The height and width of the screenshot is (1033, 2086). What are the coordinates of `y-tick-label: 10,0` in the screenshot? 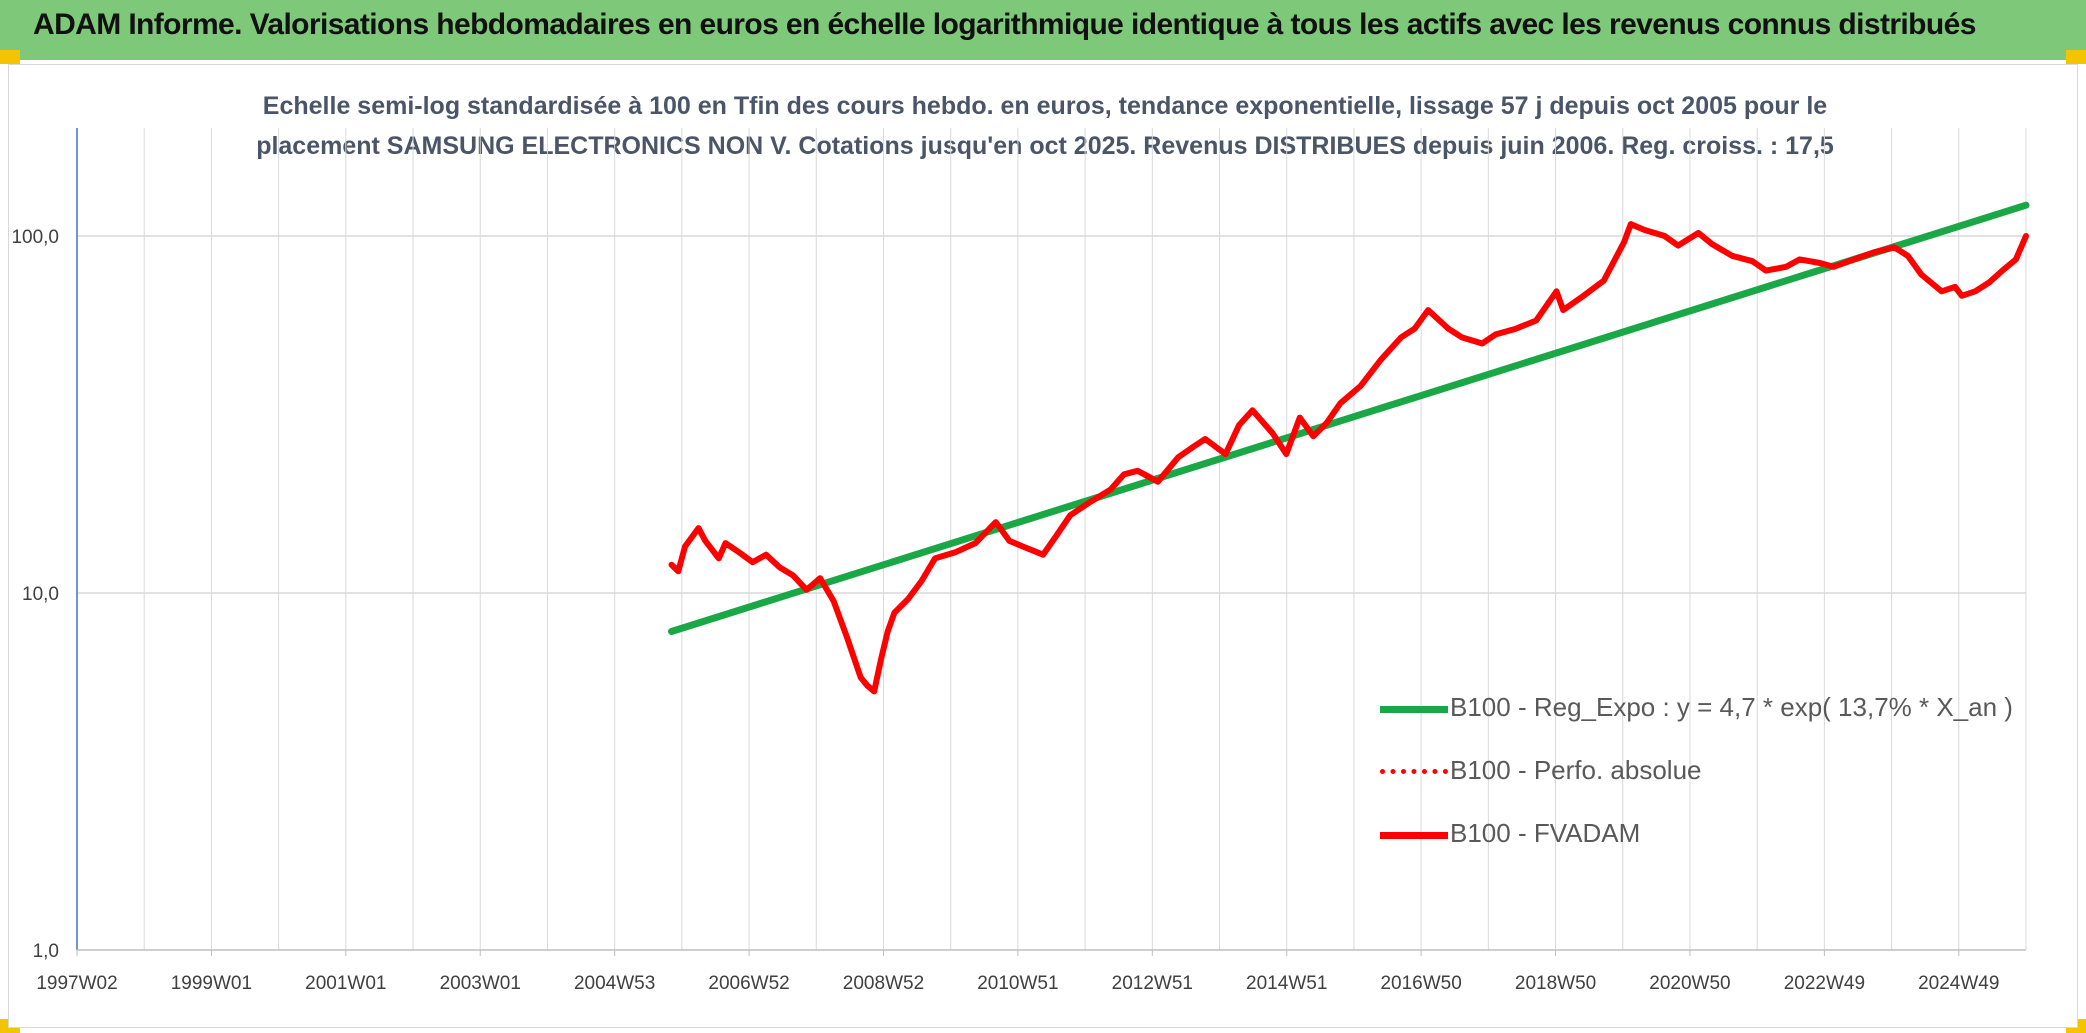 It's located at (40, 594).